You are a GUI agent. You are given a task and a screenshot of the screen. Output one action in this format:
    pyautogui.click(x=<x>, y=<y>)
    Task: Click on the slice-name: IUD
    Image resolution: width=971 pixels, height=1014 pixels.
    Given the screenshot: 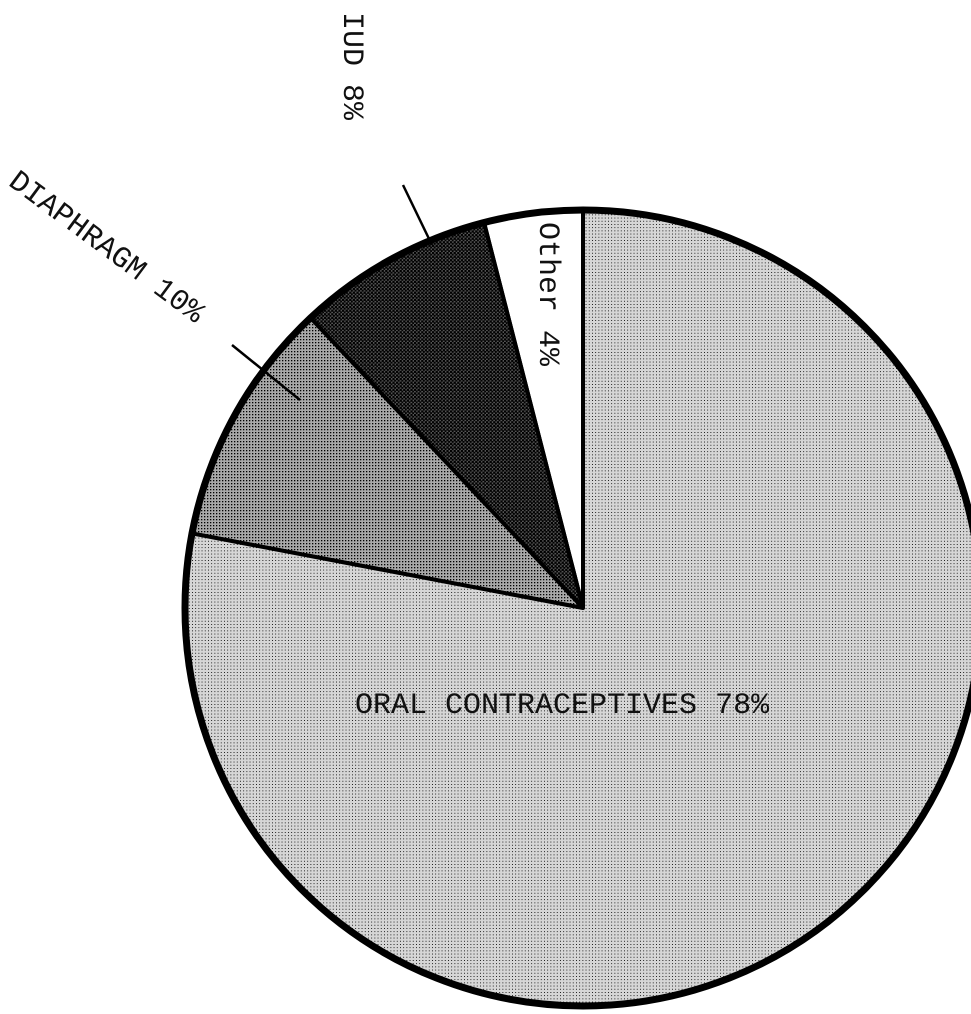 What is the action you would take?
    pyautogui.click(x=351, y=39)
    